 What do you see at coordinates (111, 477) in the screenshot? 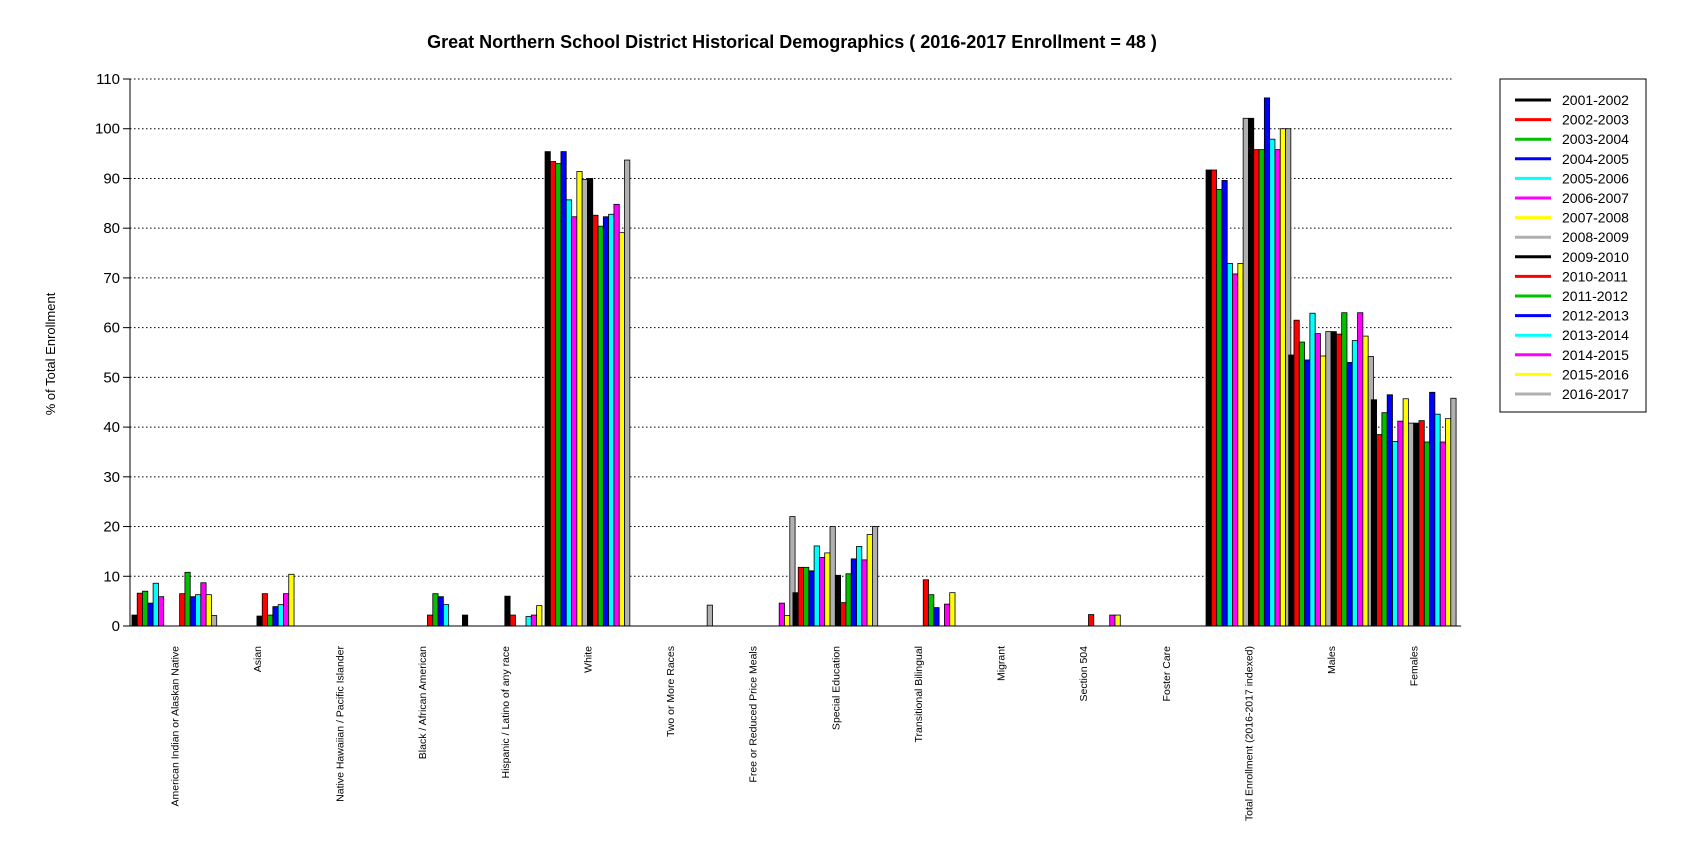
I see `y-tick-label: 30` at bounding box center [111, 477].